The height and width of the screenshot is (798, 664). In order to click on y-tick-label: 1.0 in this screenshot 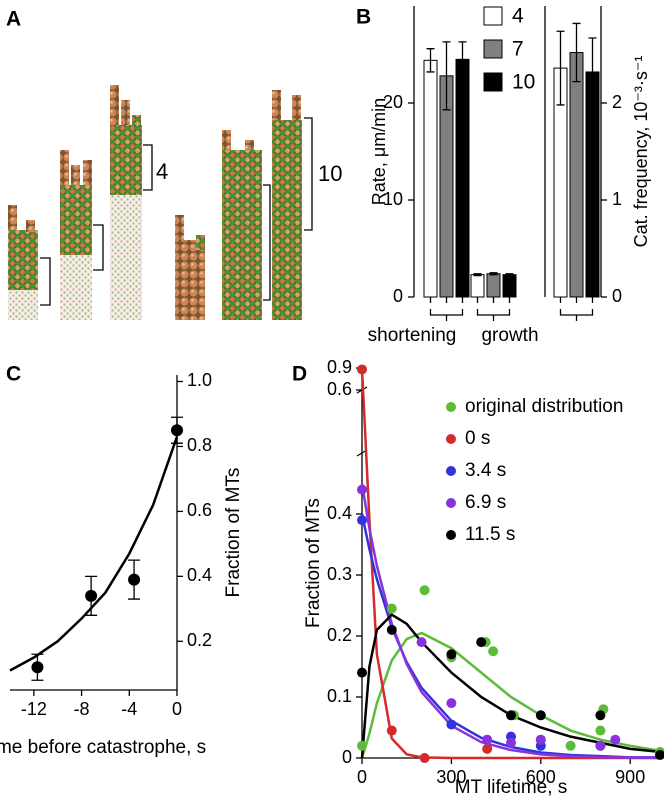, I will do `click(199, 380)`.